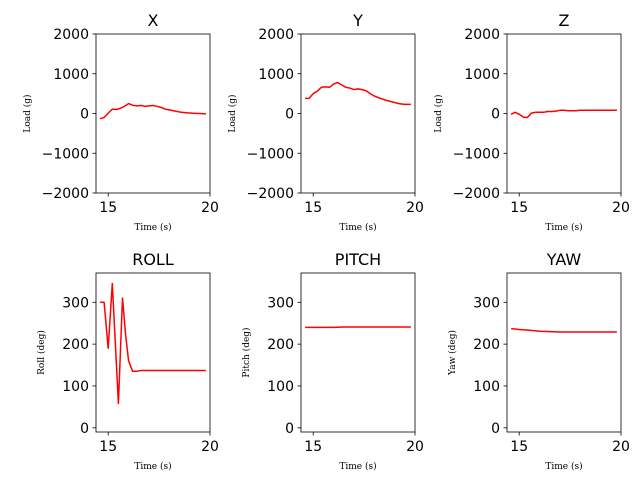  Describe the element at coordinates (358, 113) in the screenshot. I see `axes-frame-y` at that location.